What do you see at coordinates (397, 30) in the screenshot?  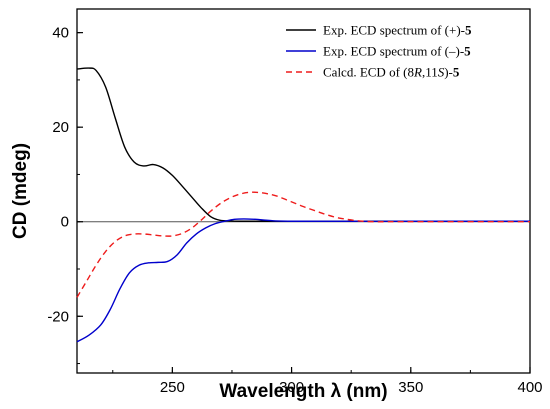 I see `legend-entry-1: Exp. ECD spectrum of (+)-5` at bounding box center [397, 30].